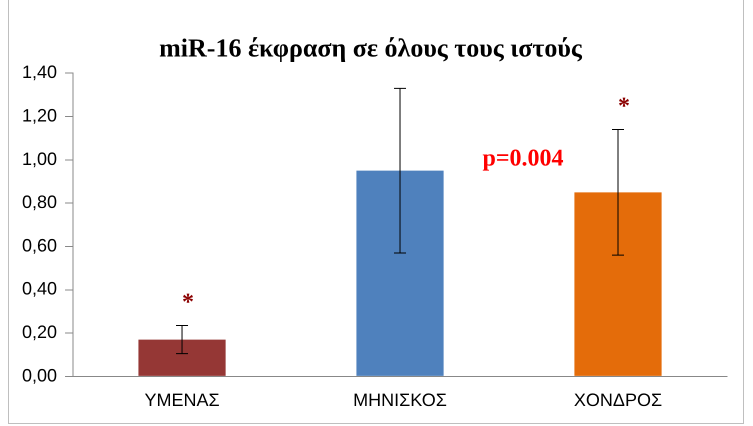 The height and width of the screenshot is (426, 753). What do you see at coordinates (371, 47) in the screenshot?
I see `chart-title: miR-16 έκφραση σε όλους τους ιστούς` at bounding box center [371, 47].